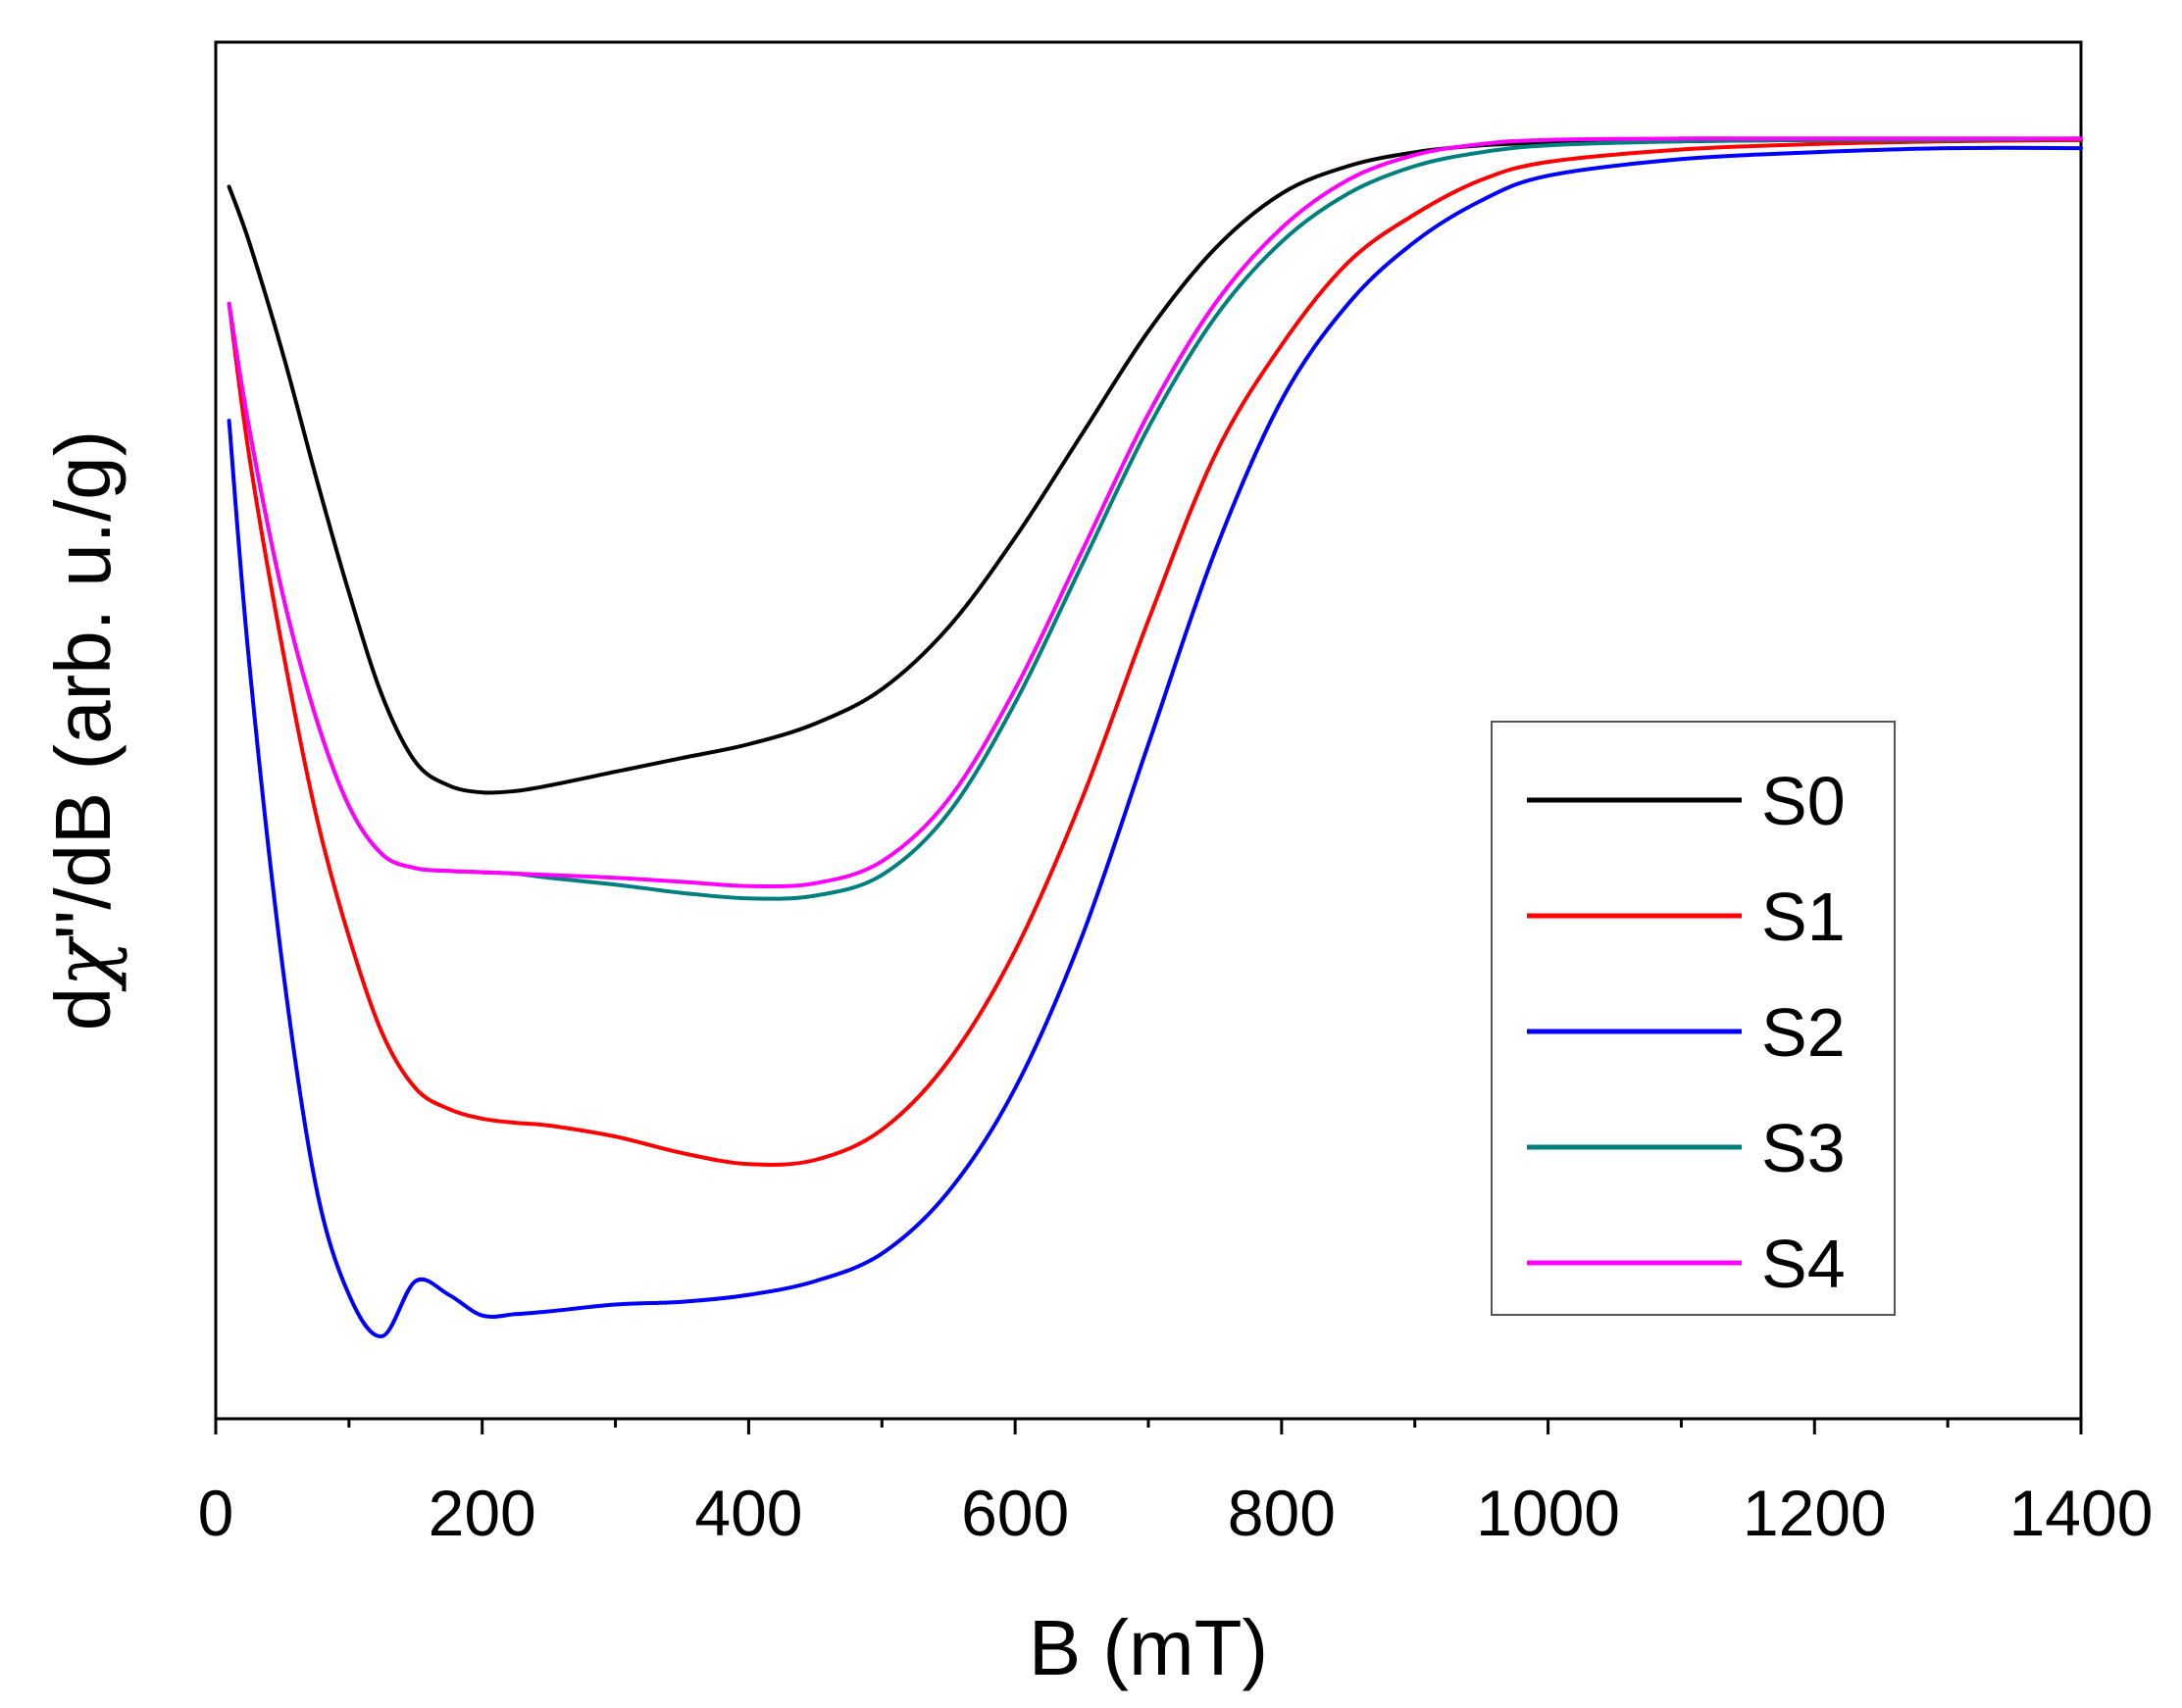 The height and width of the screenshot is (1708, 2182). I want to click on x-tick-label: 200, so click(482, 1513).